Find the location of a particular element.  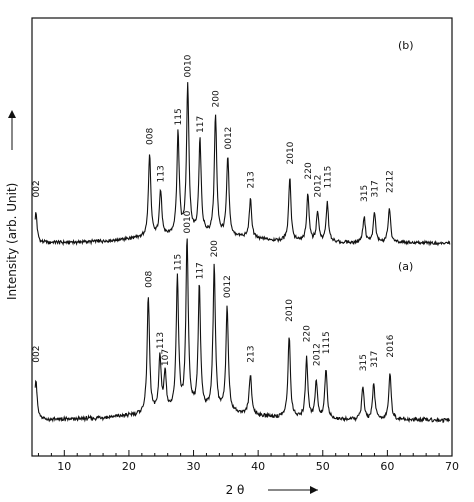

panel-labels: (b) (a) is located at coordinates (406, 156).